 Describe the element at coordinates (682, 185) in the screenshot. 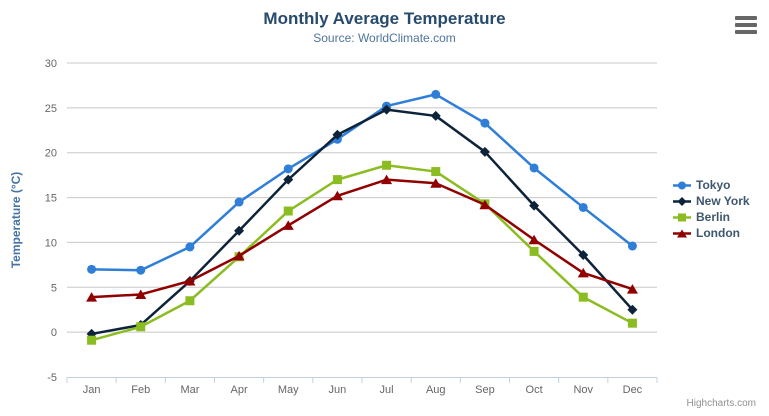

I see `legend-marker-circle-icon` at that location.